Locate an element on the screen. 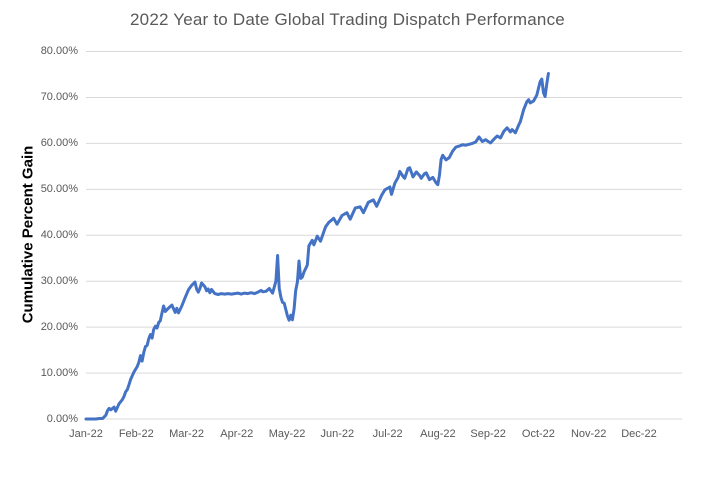 The width and height of the screenshot is (705, 478). y-tick-label: 70.00% is located at coordinates (59, 96).